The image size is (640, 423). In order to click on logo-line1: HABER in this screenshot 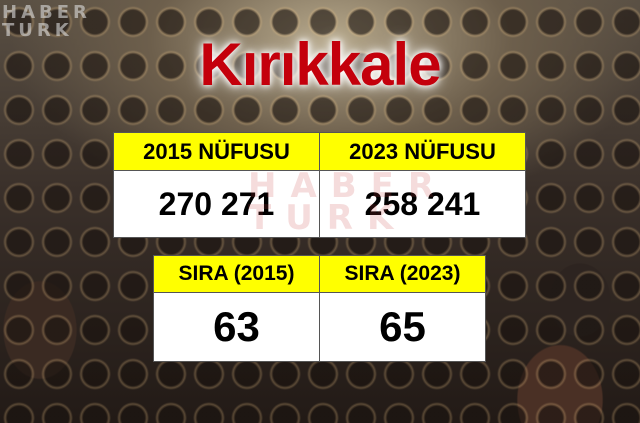, I will do `click(46, 12)`.